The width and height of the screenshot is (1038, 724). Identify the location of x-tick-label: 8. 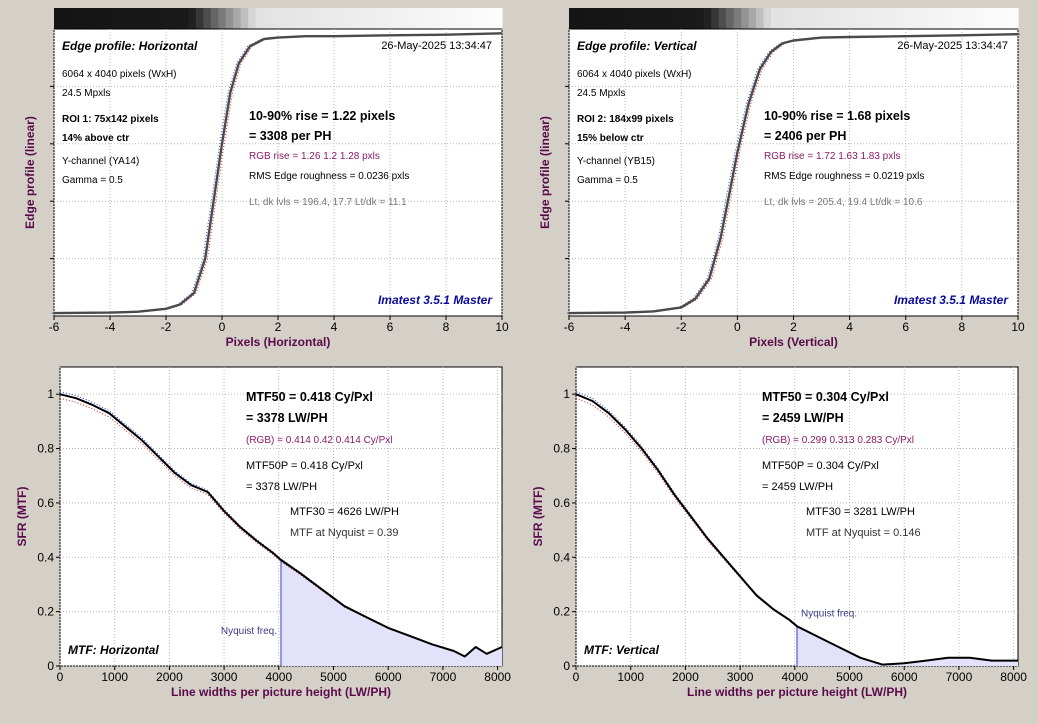
(962, 327).